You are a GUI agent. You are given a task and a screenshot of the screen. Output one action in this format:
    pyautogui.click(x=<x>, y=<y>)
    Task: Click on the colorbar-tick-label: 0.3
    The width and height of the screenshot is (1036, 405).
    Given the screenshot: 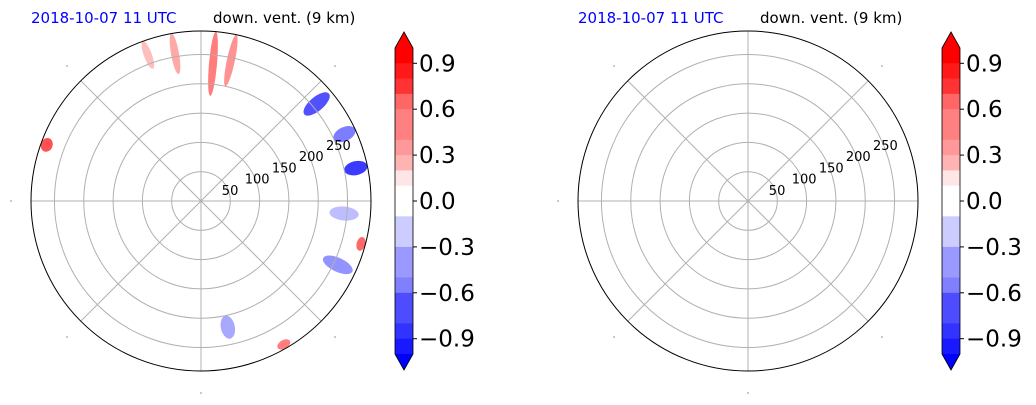 What is the action you would take?
    pyautogui.click(x=984, y=156)
    